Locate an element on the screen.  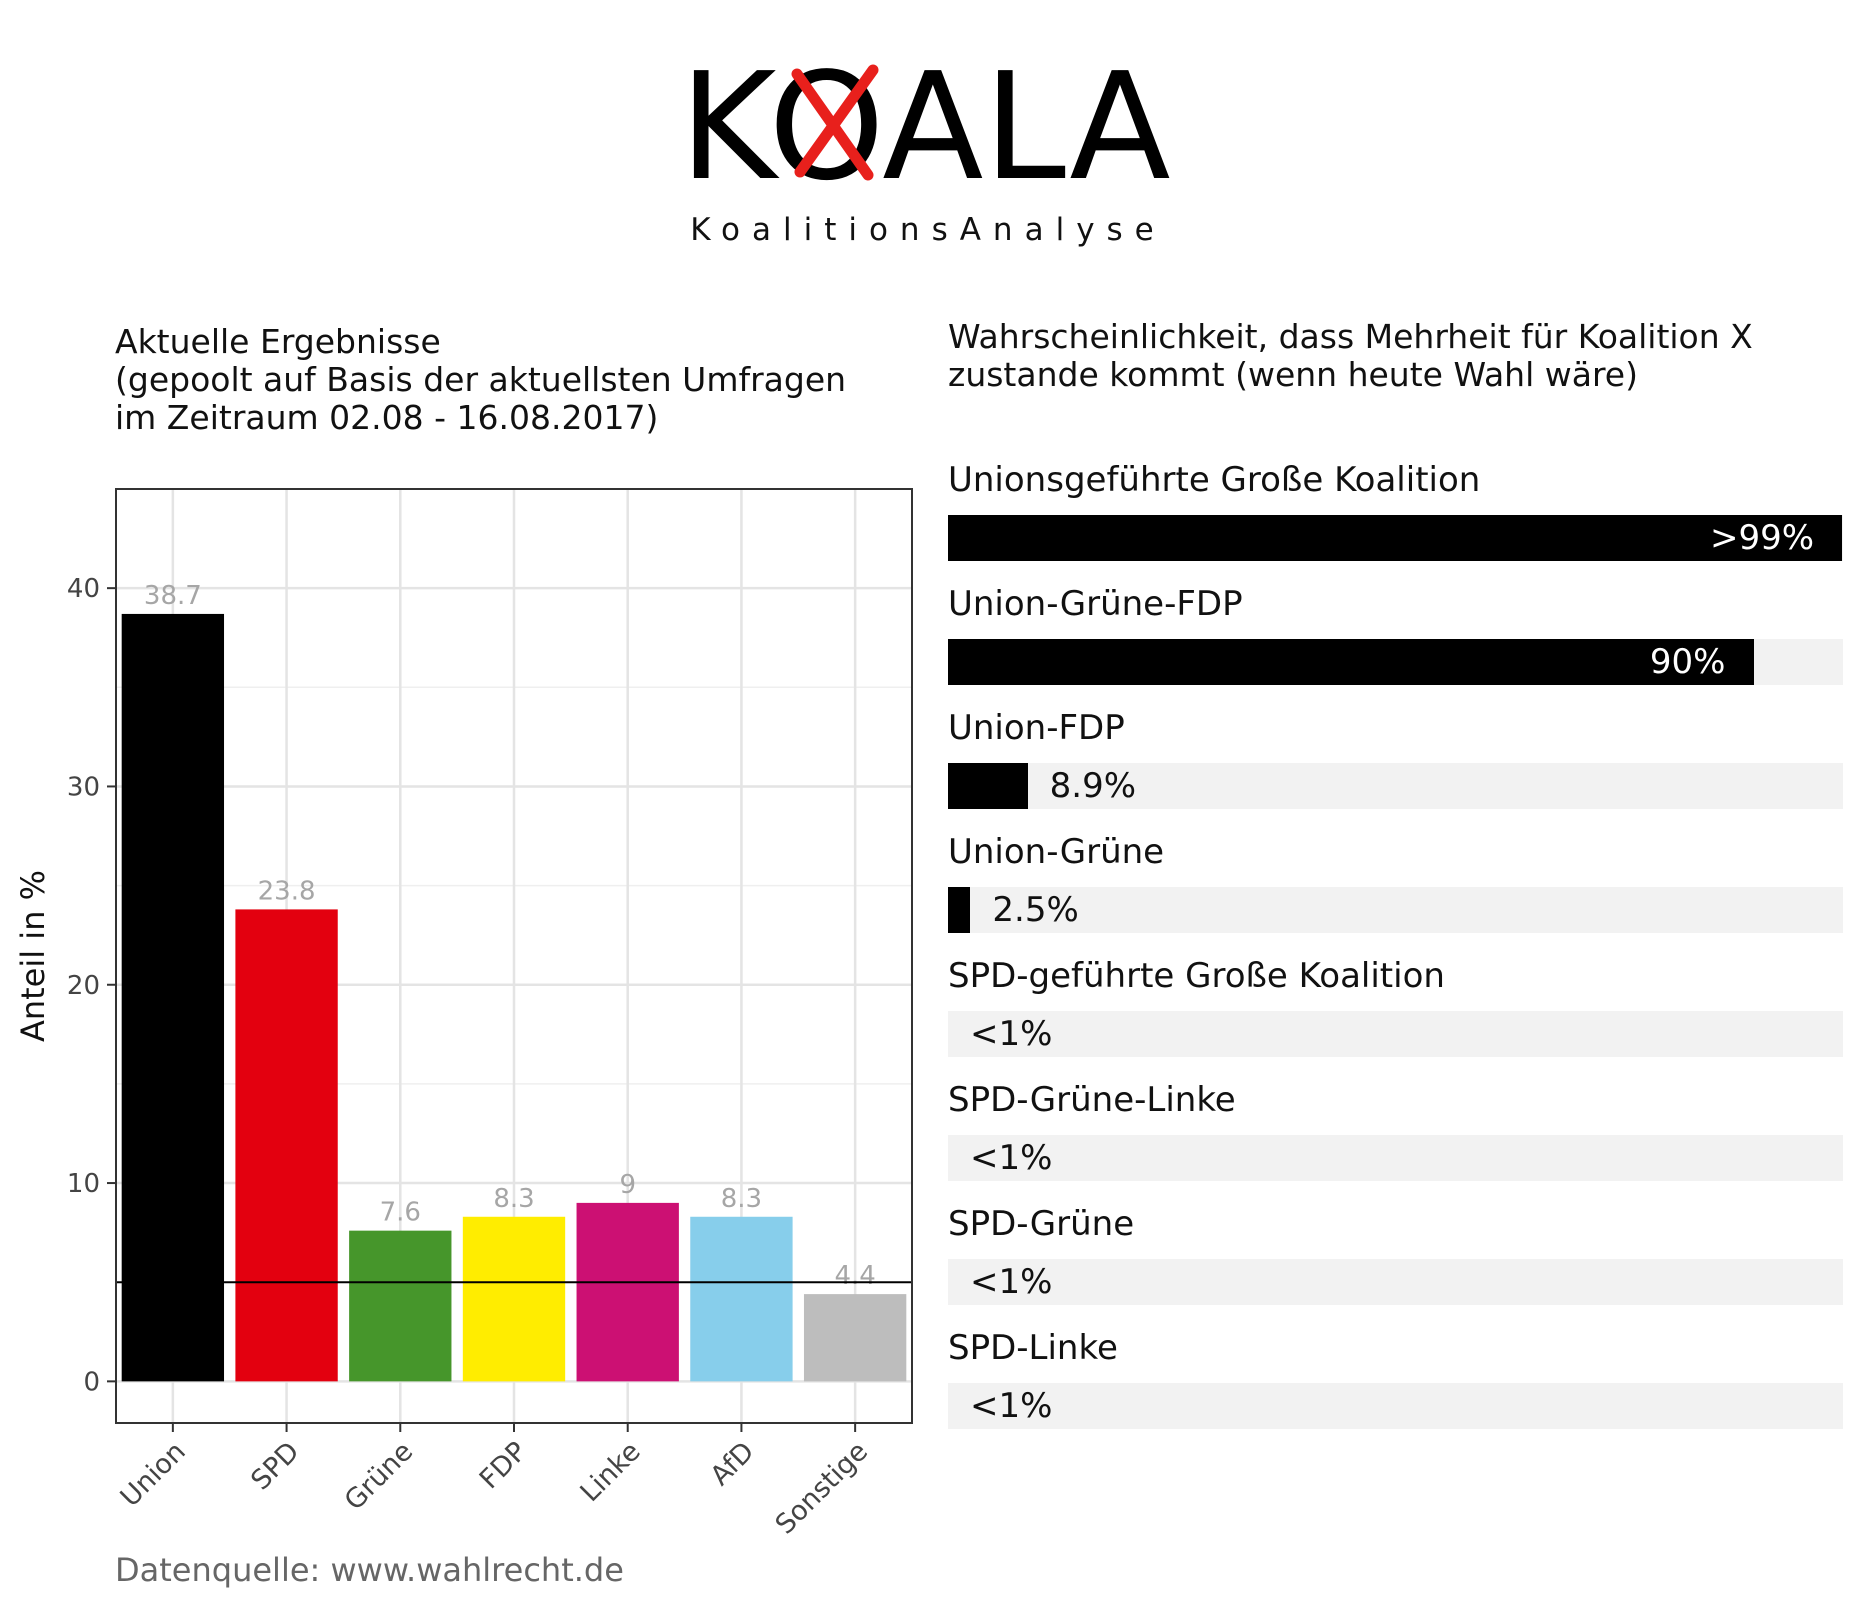
ballot-cross-icon is located at coordinates (835, 122).